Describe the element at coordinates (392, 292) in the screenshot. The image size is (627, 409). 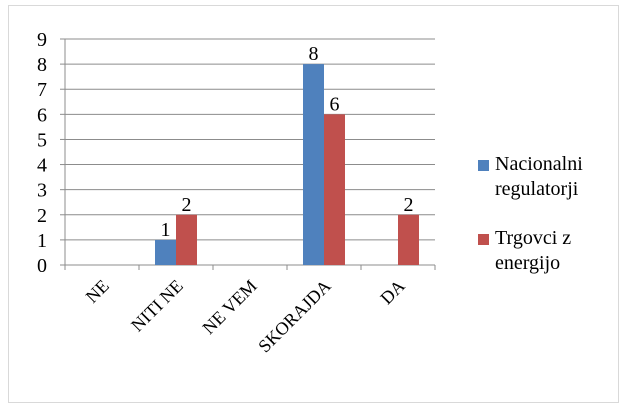
I see `x-category-label: DA` at that location.